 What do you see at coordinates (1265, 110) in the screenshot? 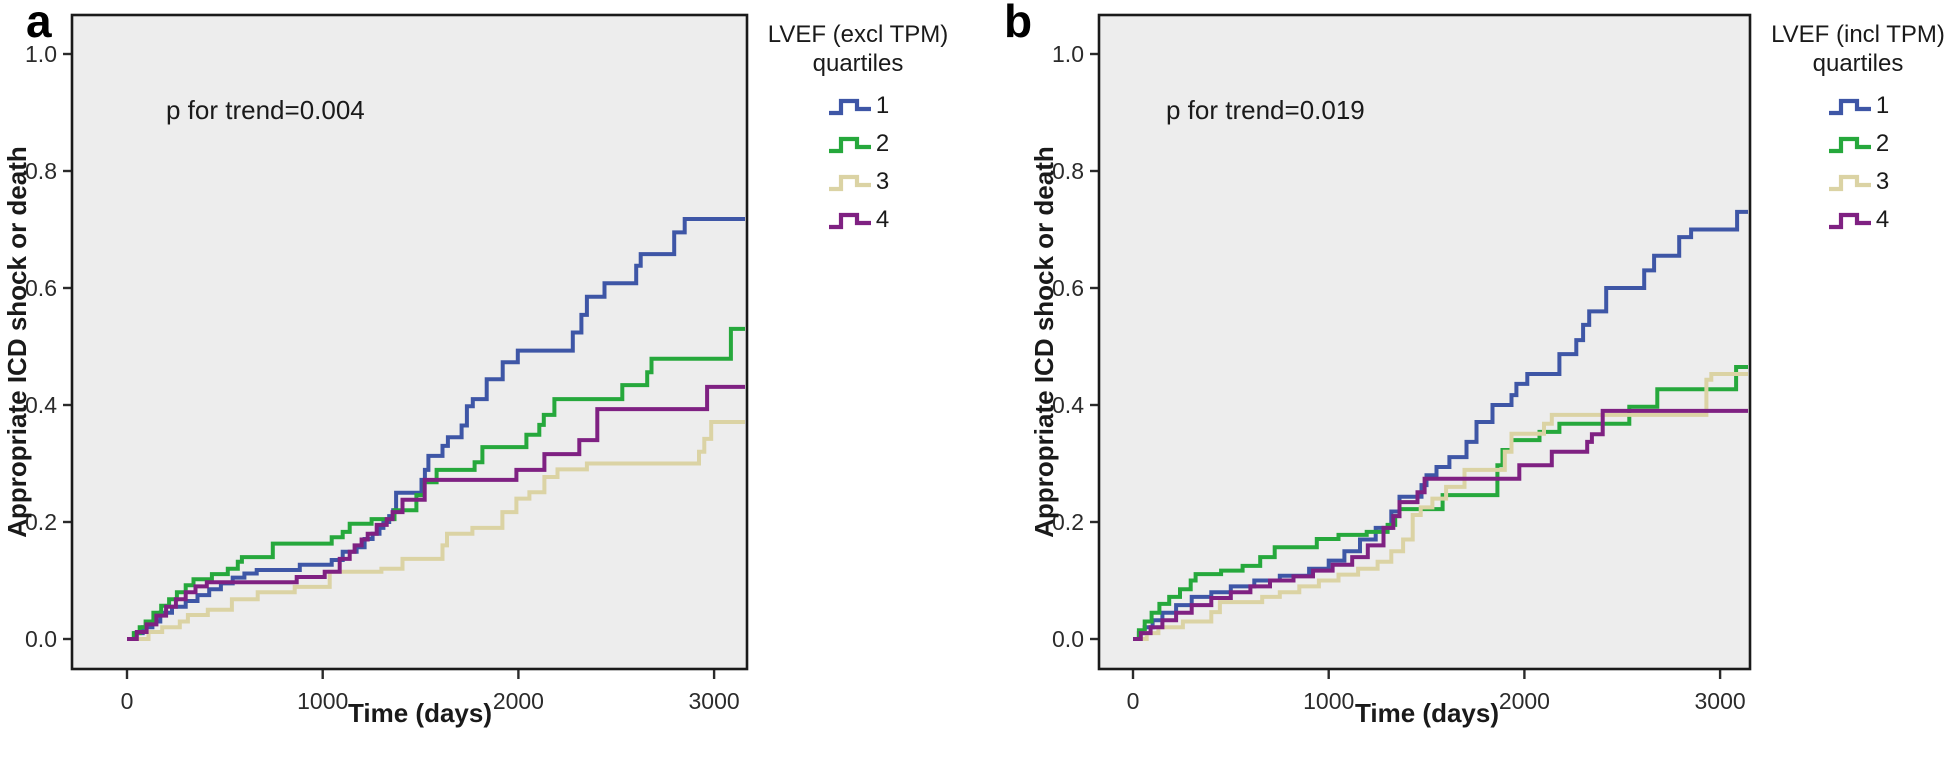
I see `panel-b-p-for-trend-annotation: p for trend=0.019` at bounding box center [1265, 110].